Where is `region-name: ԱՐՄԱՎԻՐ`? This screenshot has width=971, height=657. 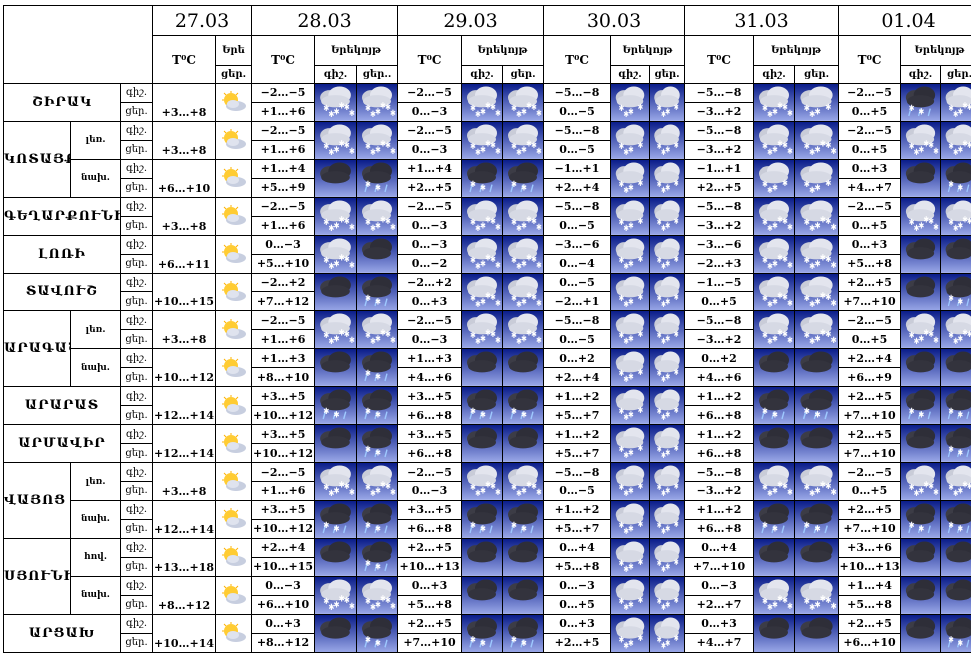
region-name: ԱՐՄԱՎԻՐ is located at coordinates (62, 444).